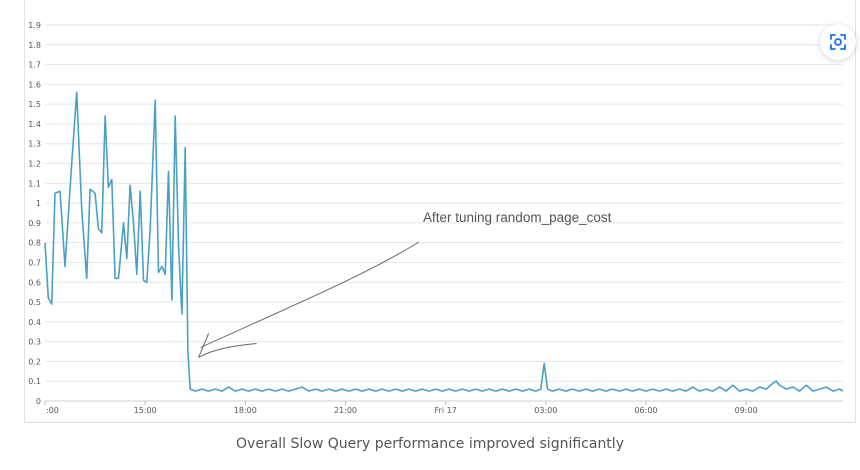 This screenshot has height=470, width=860. Describe the element at coordinates (38, 401) in the screenshot. I see `y-tick-label: 0` at that location.